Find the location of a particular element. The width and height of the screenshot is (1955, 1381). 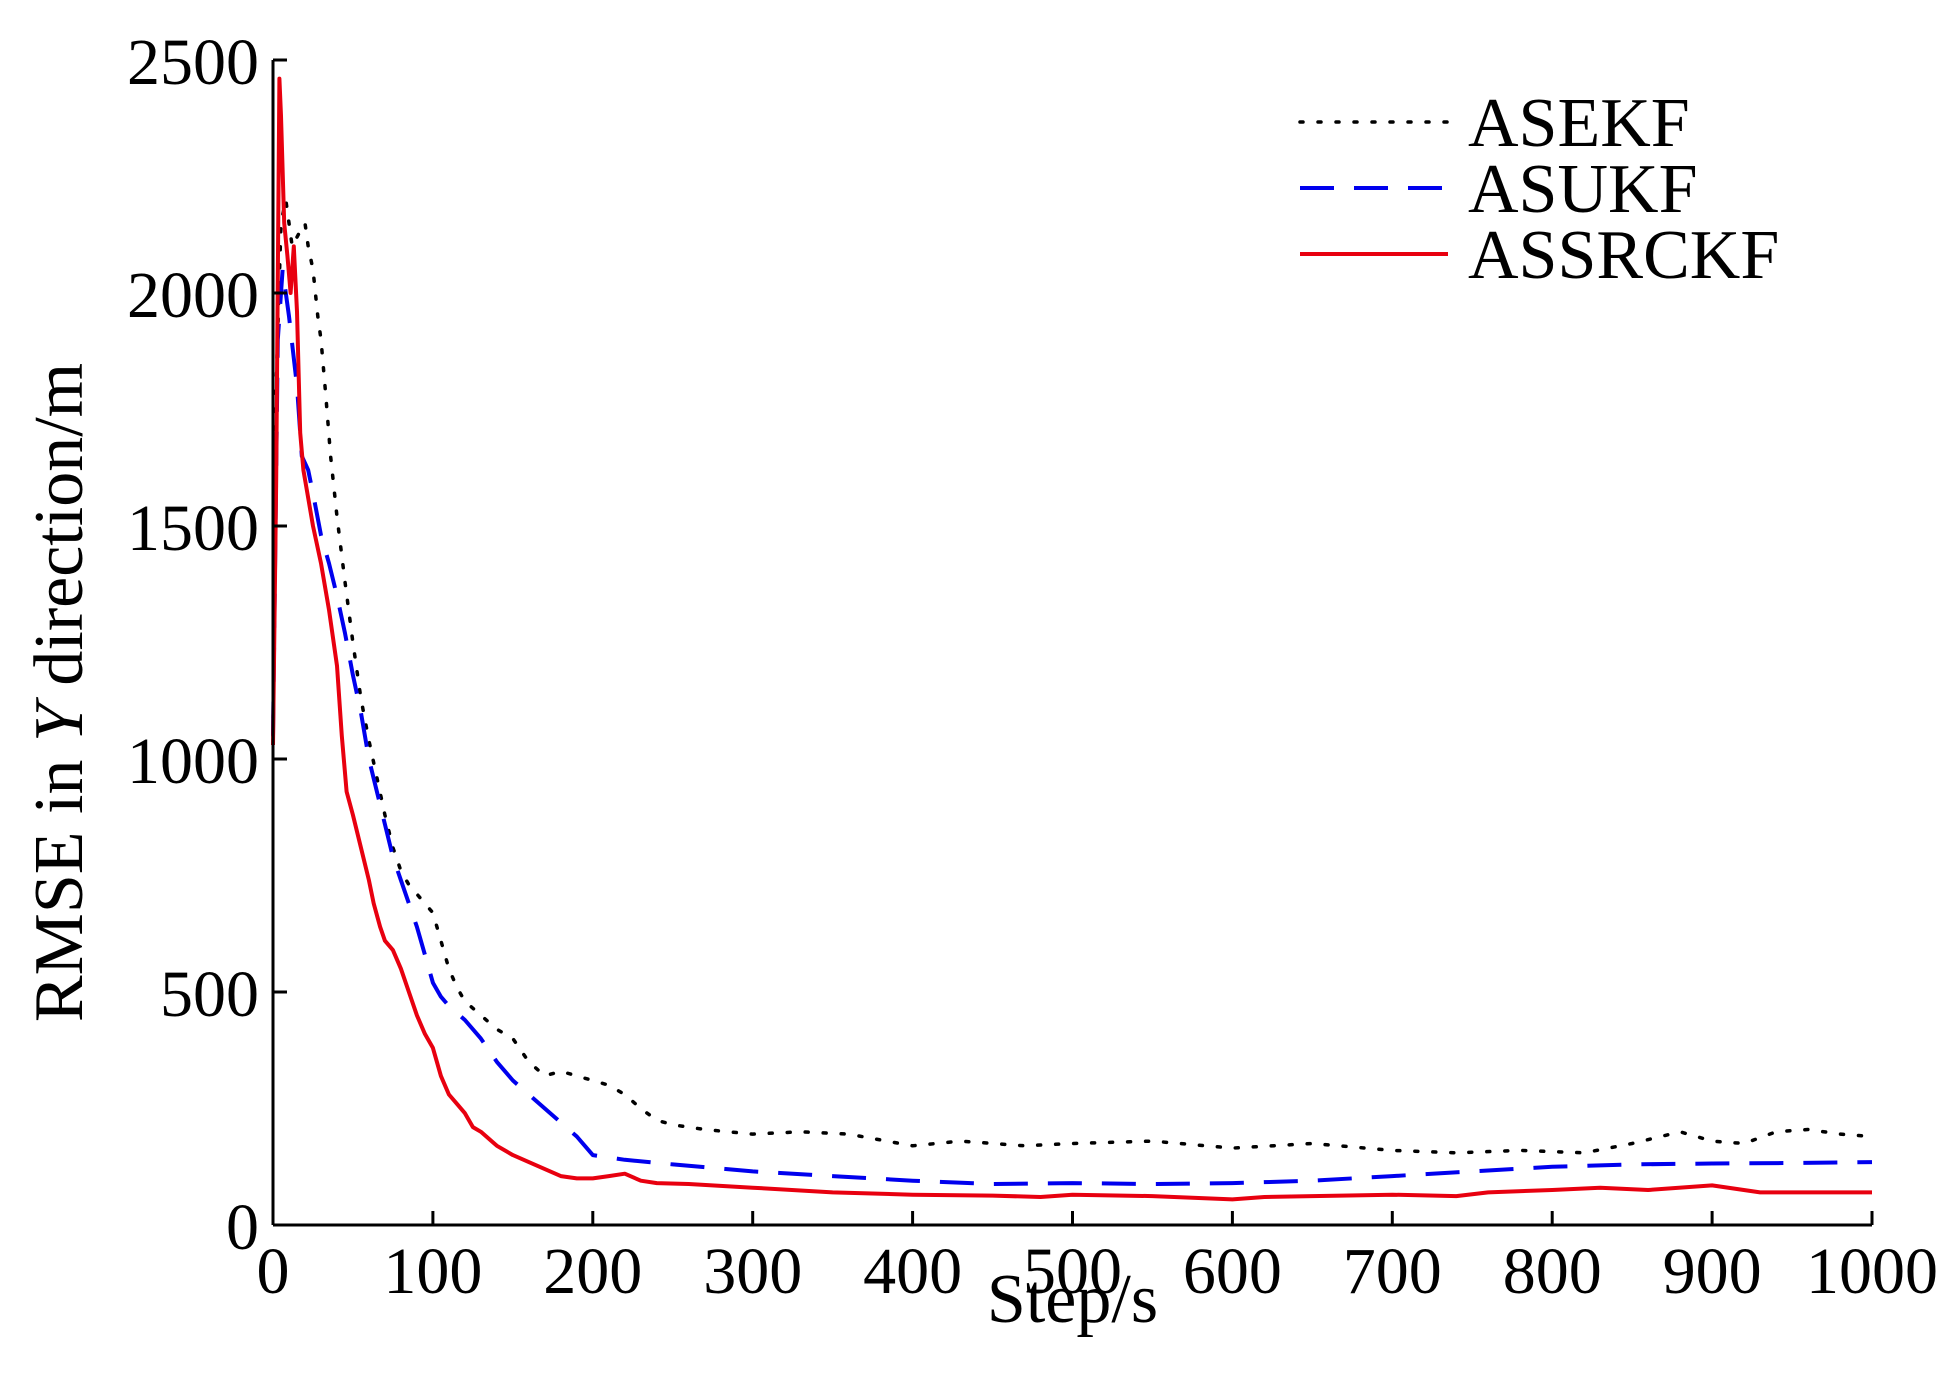

x-tick-label: 0 is located at coordinates (273, 1271).